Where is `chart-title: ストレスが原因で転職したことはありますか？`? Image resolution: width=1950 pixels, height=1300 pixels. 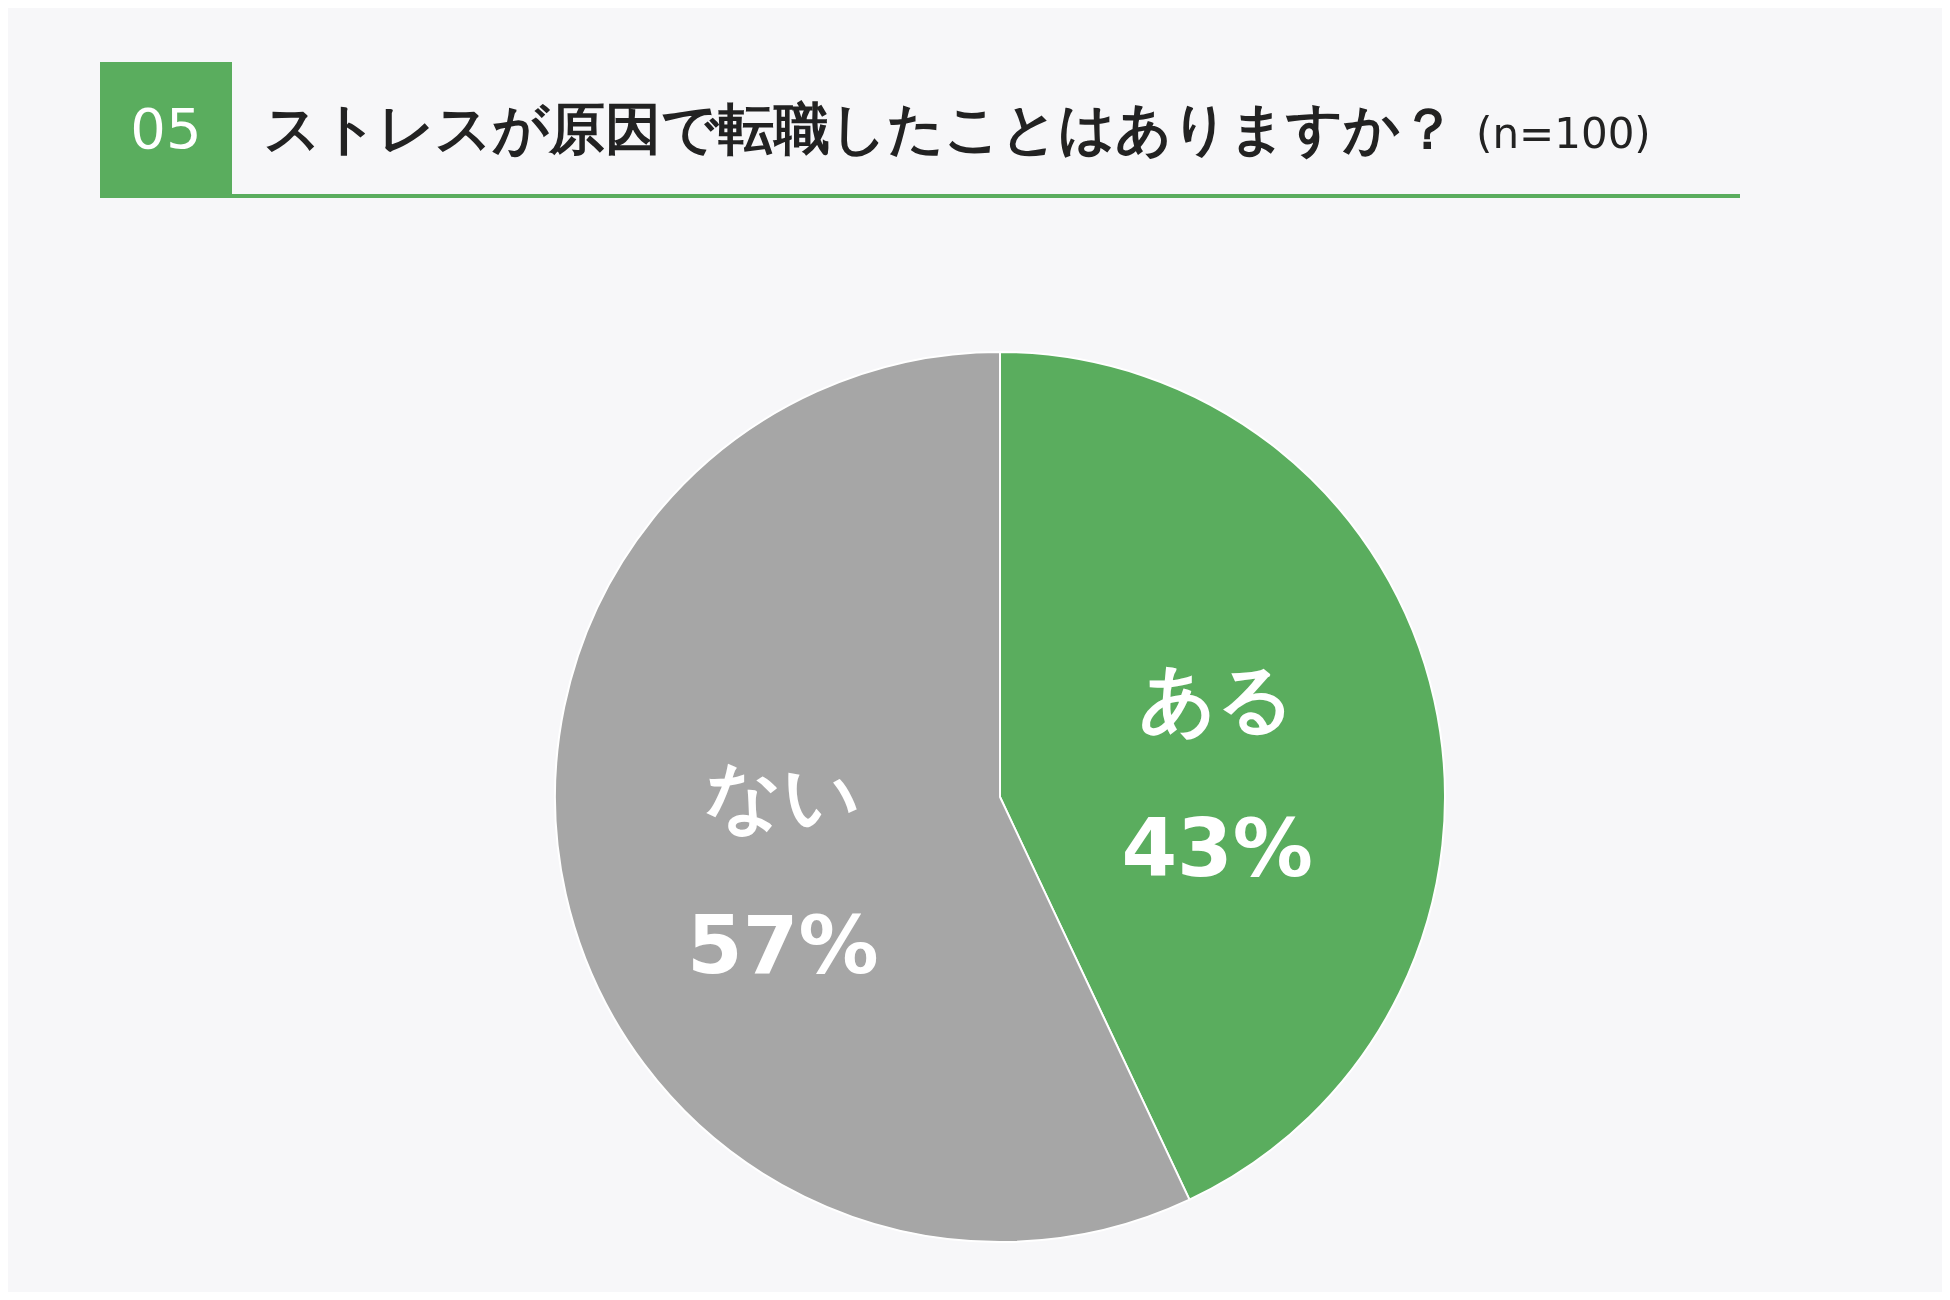
chart-title: ストレスが原因で転職したことはありますか？ is located at coordinates (860, 128).